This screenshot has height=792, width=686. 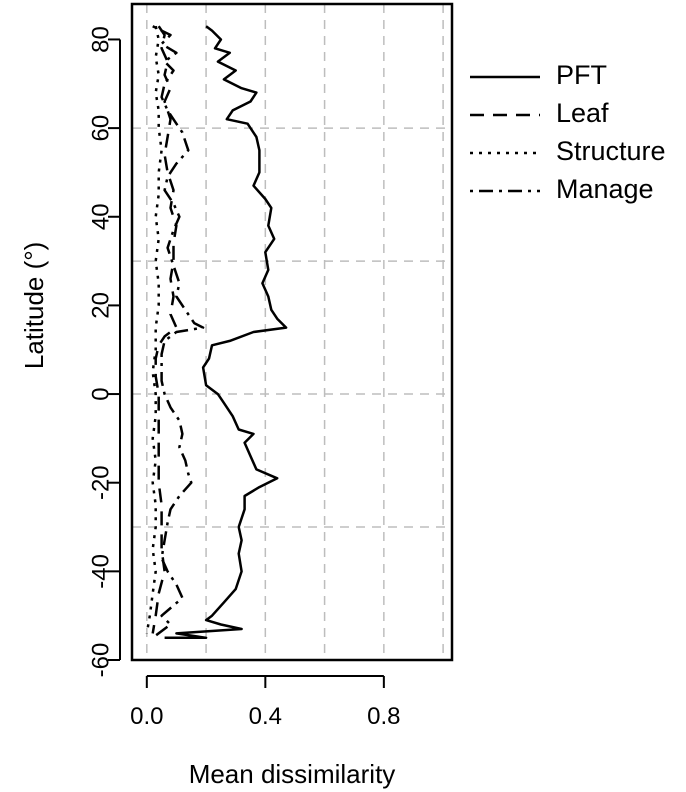 What do you see at coordinates (146, 716) in the screenshot?
I see `x-tick-label: 0.0` at bounding box center [146, 716].